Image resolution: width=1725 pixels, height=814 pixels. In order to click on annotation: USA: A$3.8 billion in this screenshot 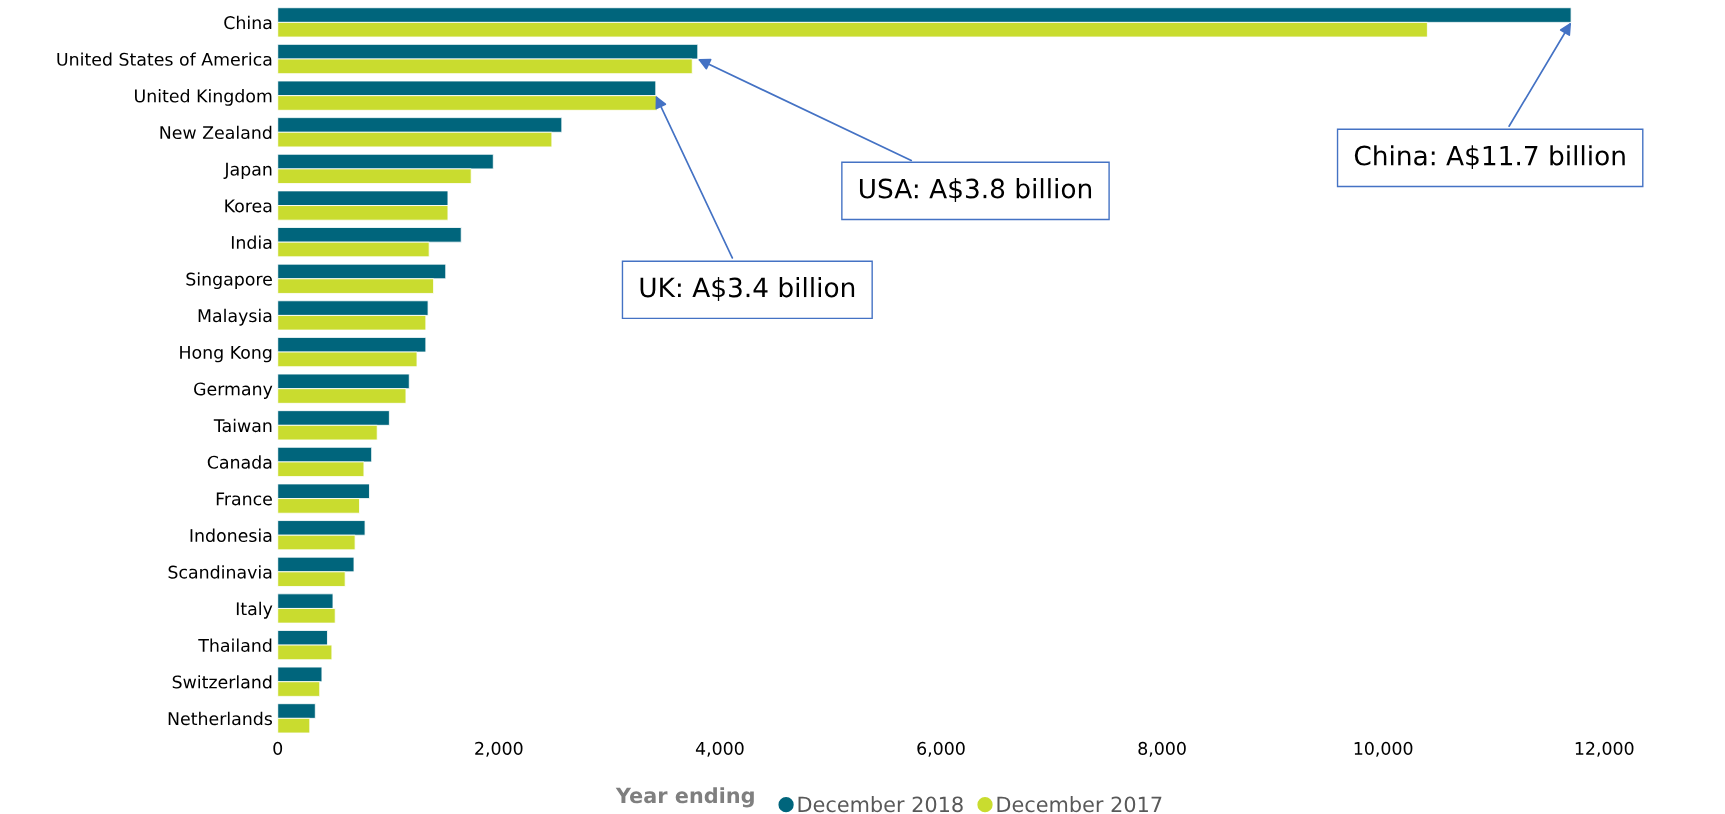, I will do `click(975, 190)`.